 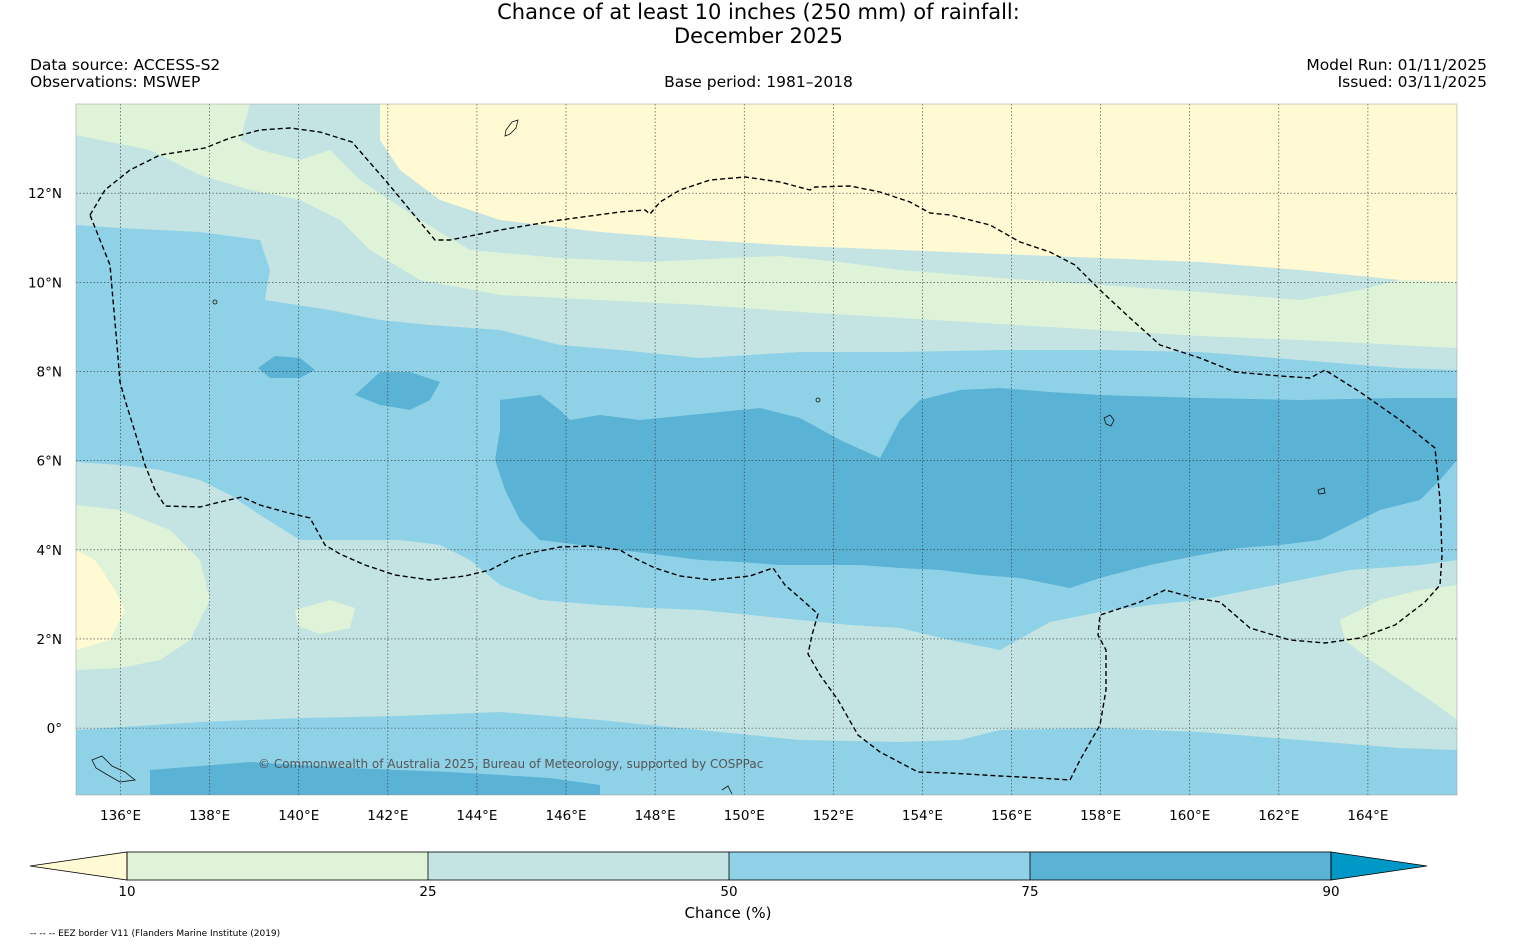 What do you see at coordinates (1278, 816) in the screenshot?
I see `lon-label: 162°E` at bounding box center [1278, 816].